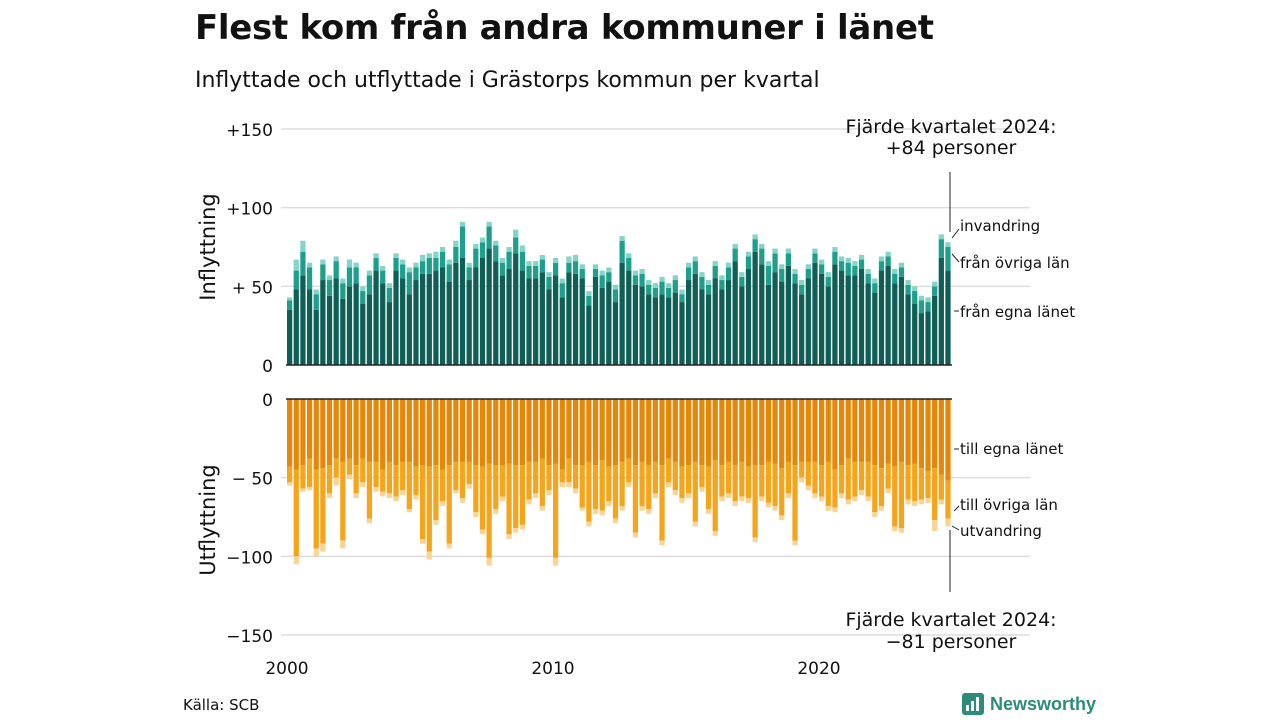  Describe the element at coordinates (208, 246) in the screenshot. I see `y-axis-title-top: Inflyttning` at that location.